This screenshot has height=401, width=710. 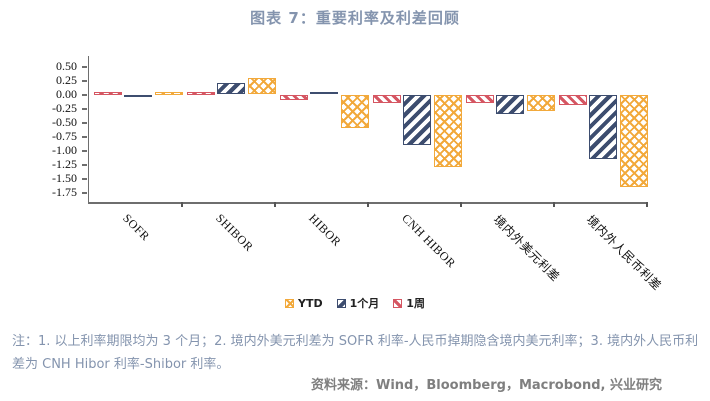 I want to click on y-axis-label: 0.25, so click(x=66, y=79).